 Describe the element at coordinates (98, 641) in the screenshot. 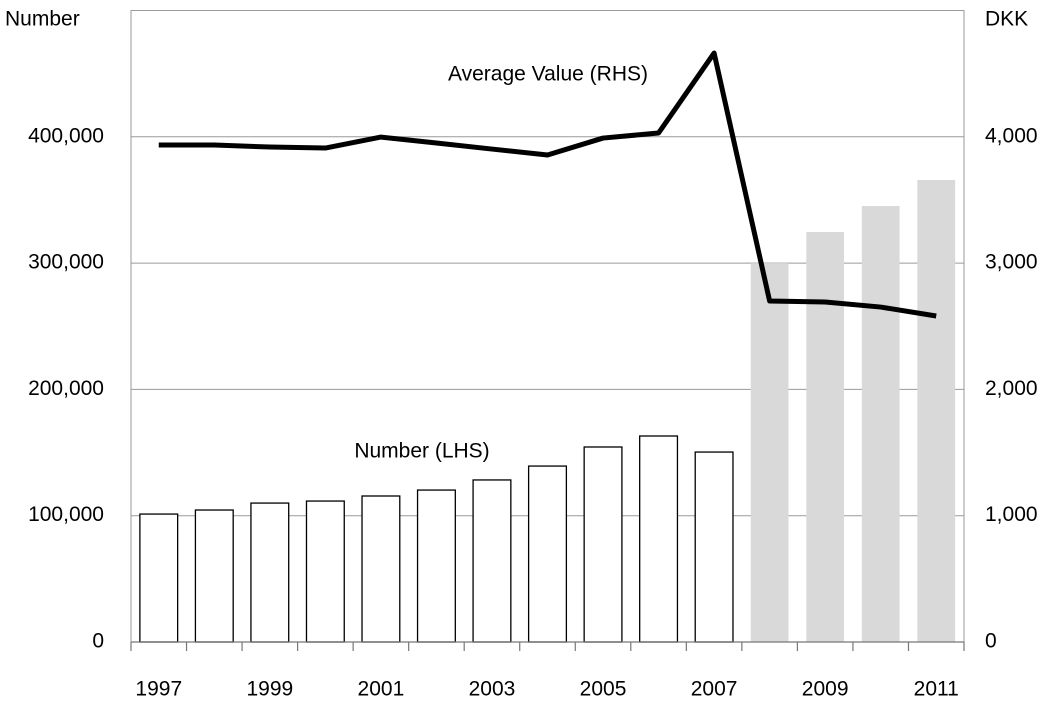

I see `y-tick-label: 0` at that location.